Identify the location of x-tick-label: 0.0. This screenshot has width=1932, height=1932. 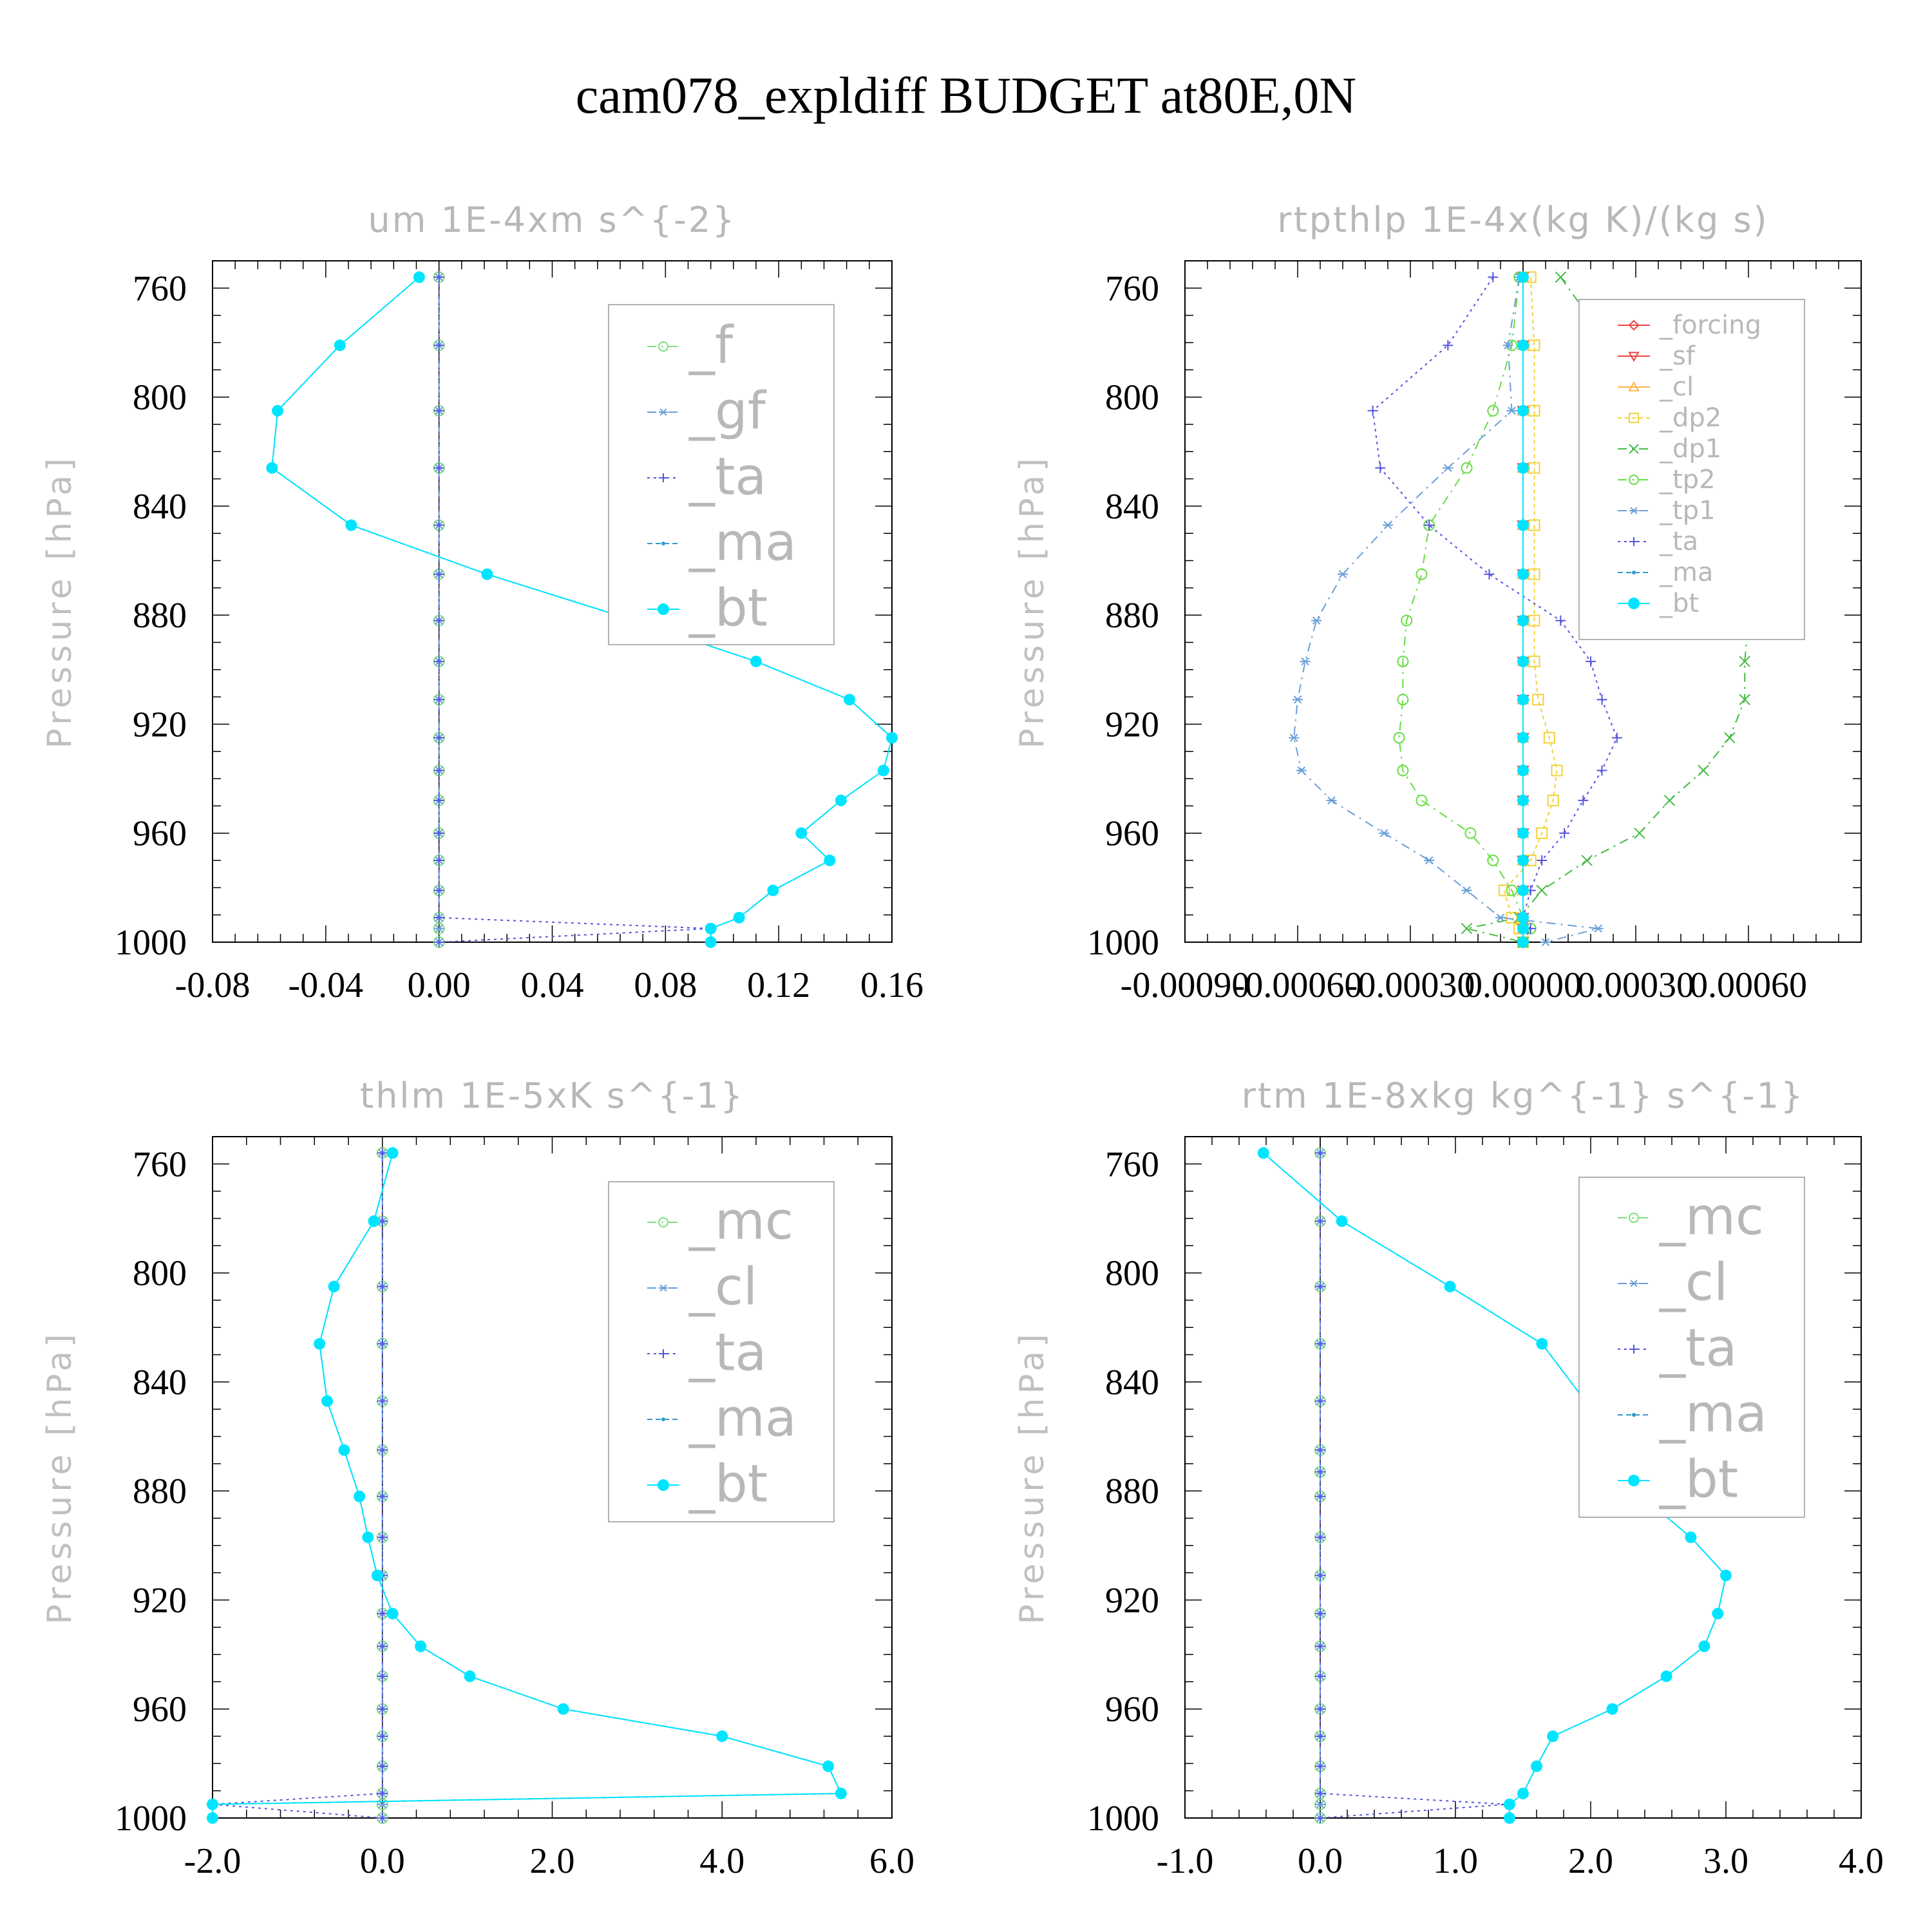
(1320, 1861).